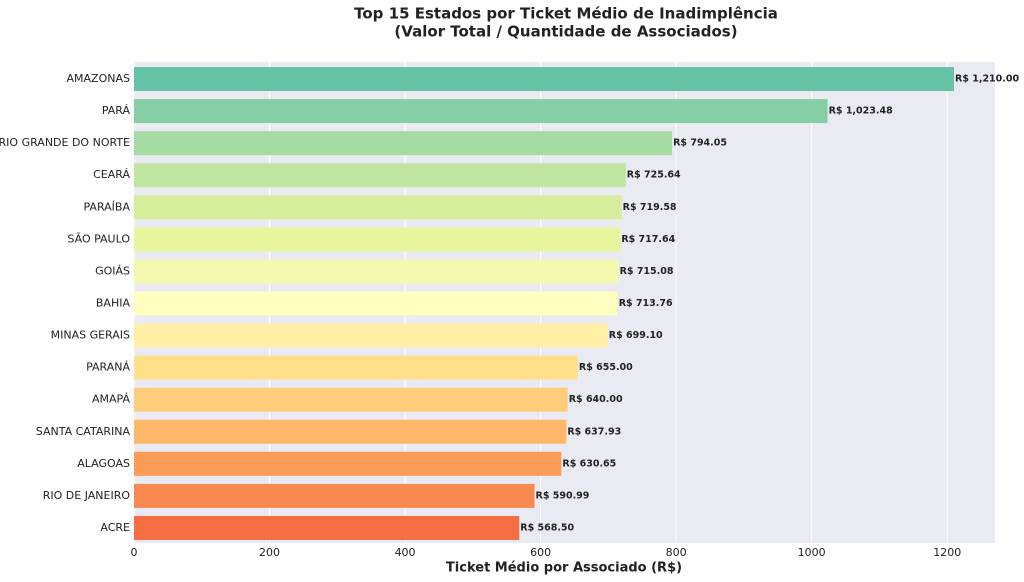 This screenshot has height=582, width=1024. What do you see at coordinates (98, 238) in the screenshot?
I see `y-tick-label: SÃO PAULO` at bounding box center [98, 238].